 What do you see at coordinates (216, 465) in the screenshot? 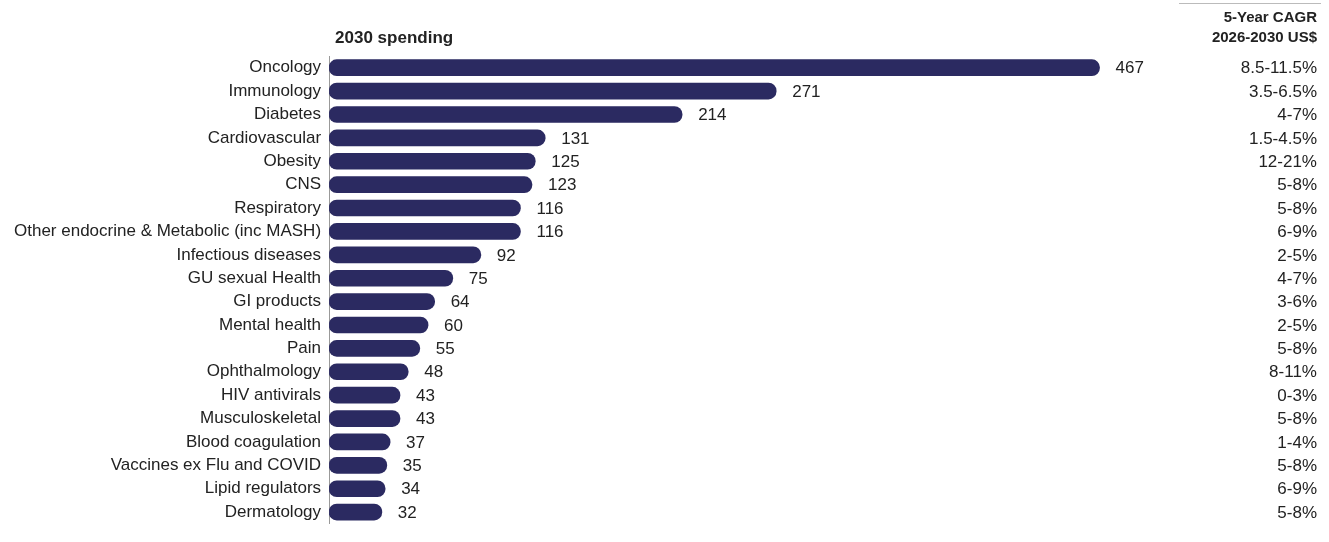
I see `y-tick-label: Vaccines ex Flu and COVID` at bounding box center [216, 465].